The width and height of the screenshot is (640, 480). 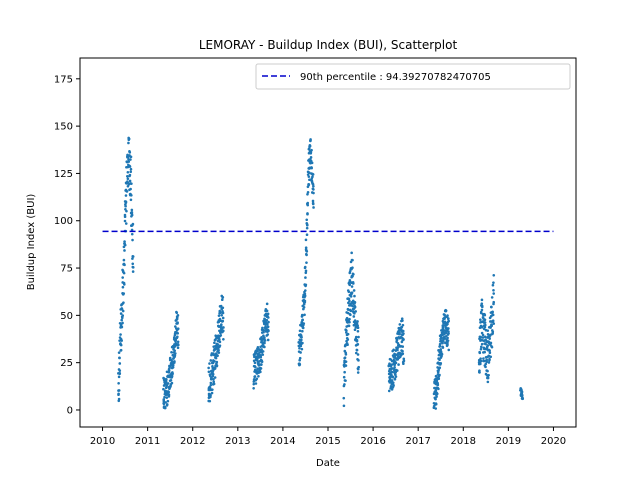 What do you see at coordinates (66, 269) in the screenshot?
I see `y-tick-label: 75` at bounding box center [66, 269].